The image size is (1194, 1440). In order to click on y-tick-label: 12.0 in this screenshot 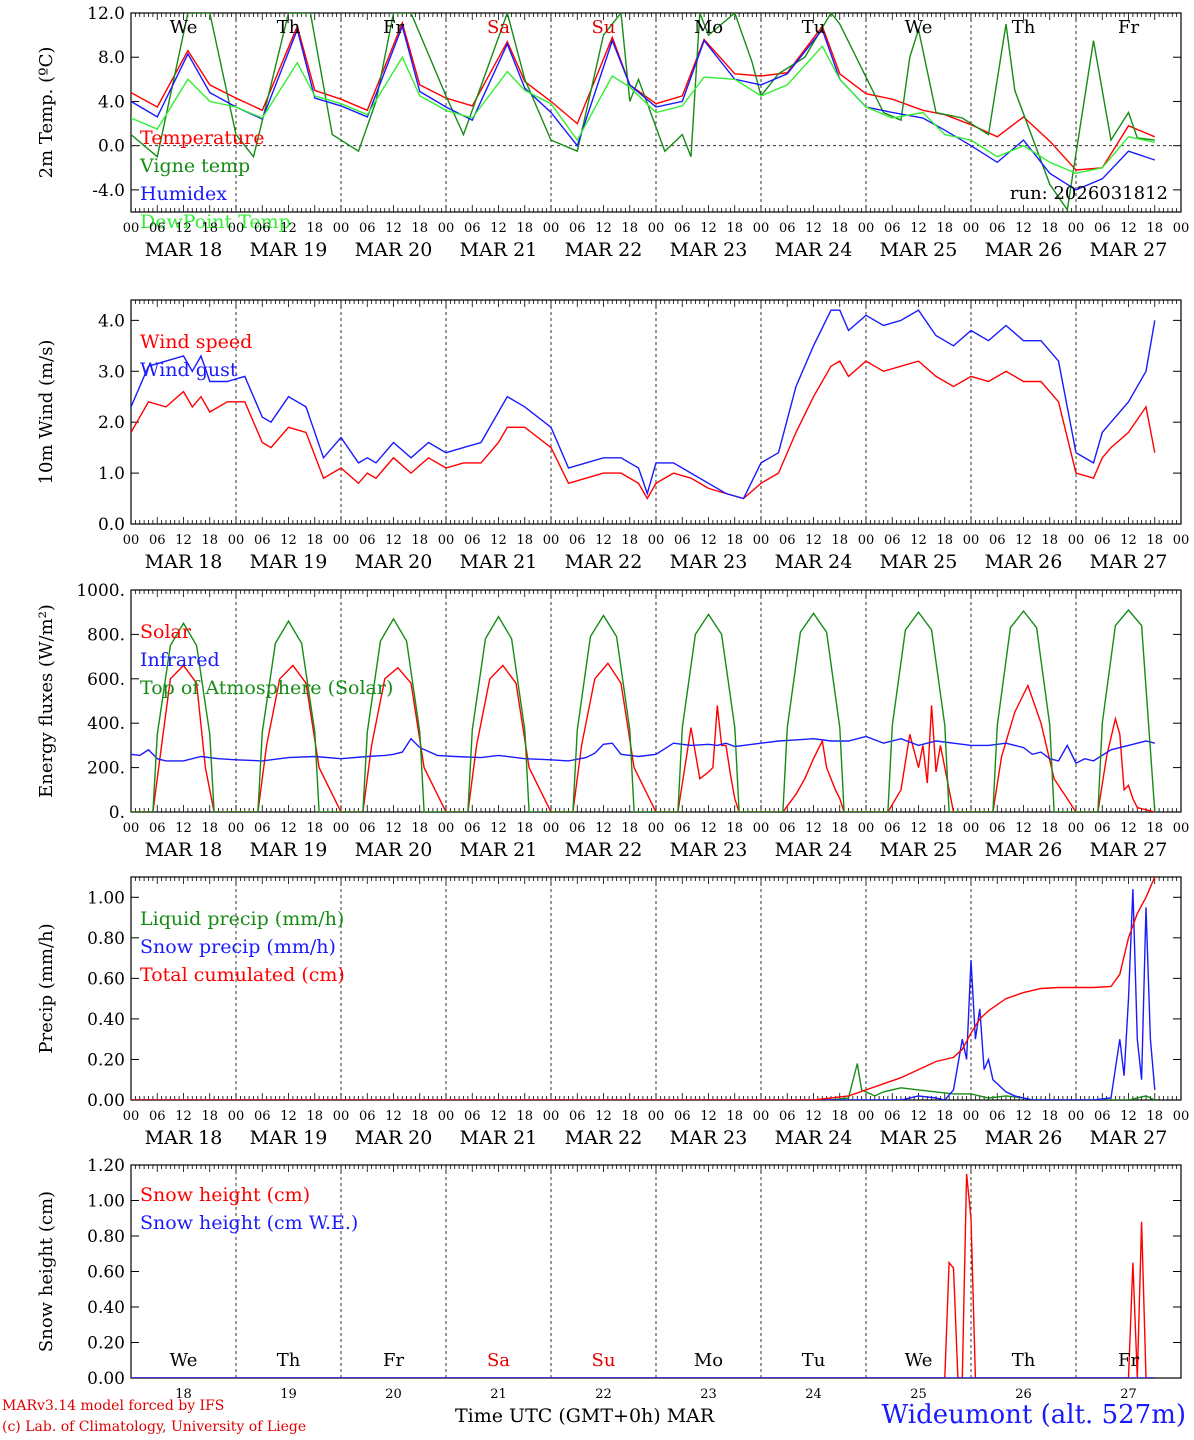, I will do `click(106, 14)`.